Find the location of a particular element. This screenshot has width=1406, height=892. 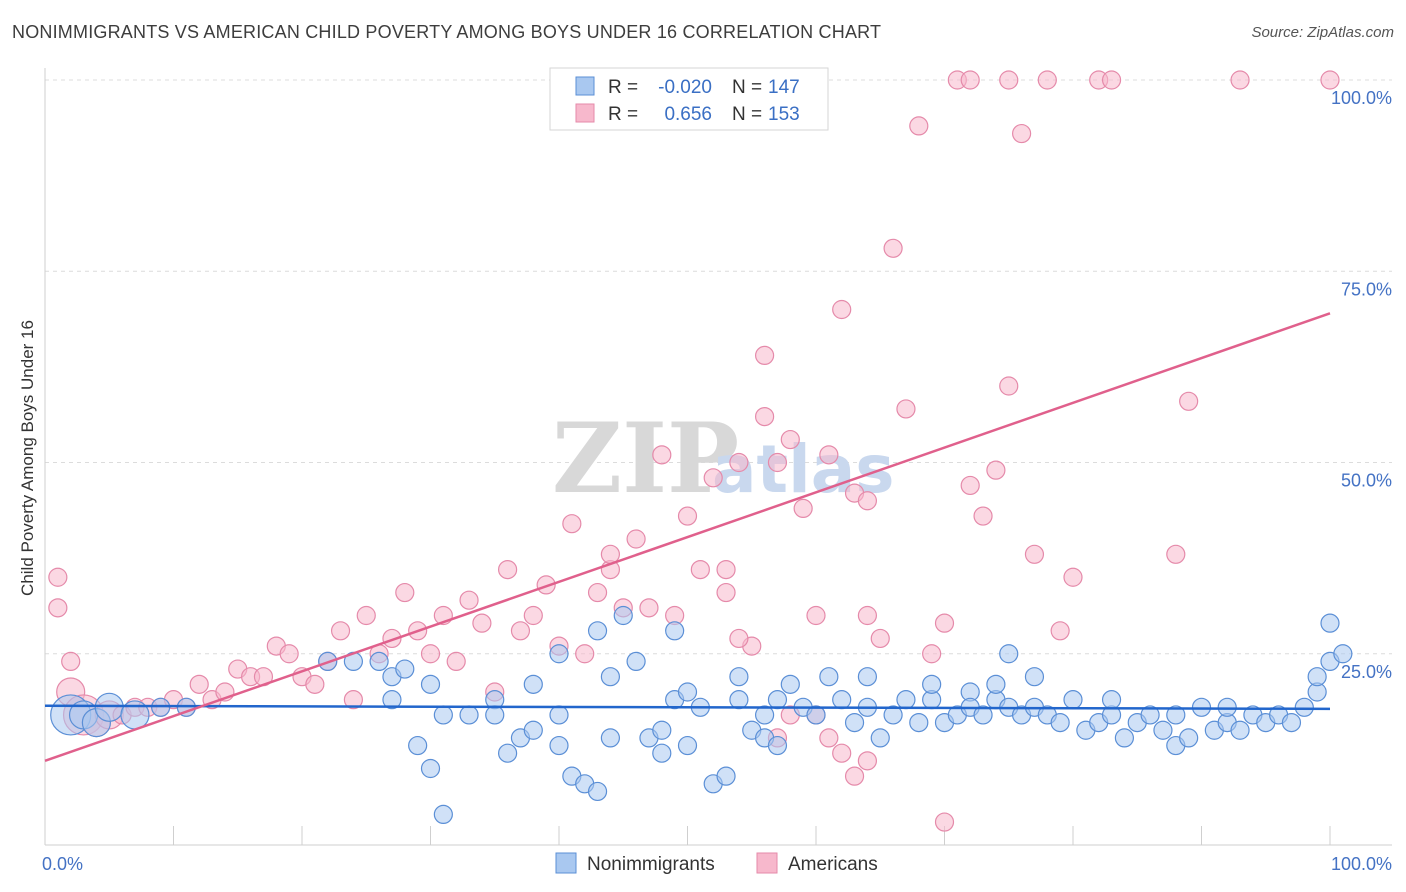

bottom-legend-swatch-nonimmigrants is located at coordinates (566, 863).